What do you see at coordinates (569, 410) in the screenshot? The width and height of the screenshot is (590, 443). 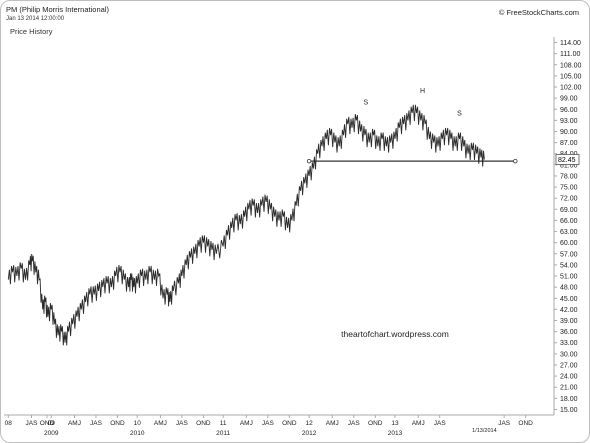 I see `y-tick-label: 15.00` at bounding box center [569, 410].